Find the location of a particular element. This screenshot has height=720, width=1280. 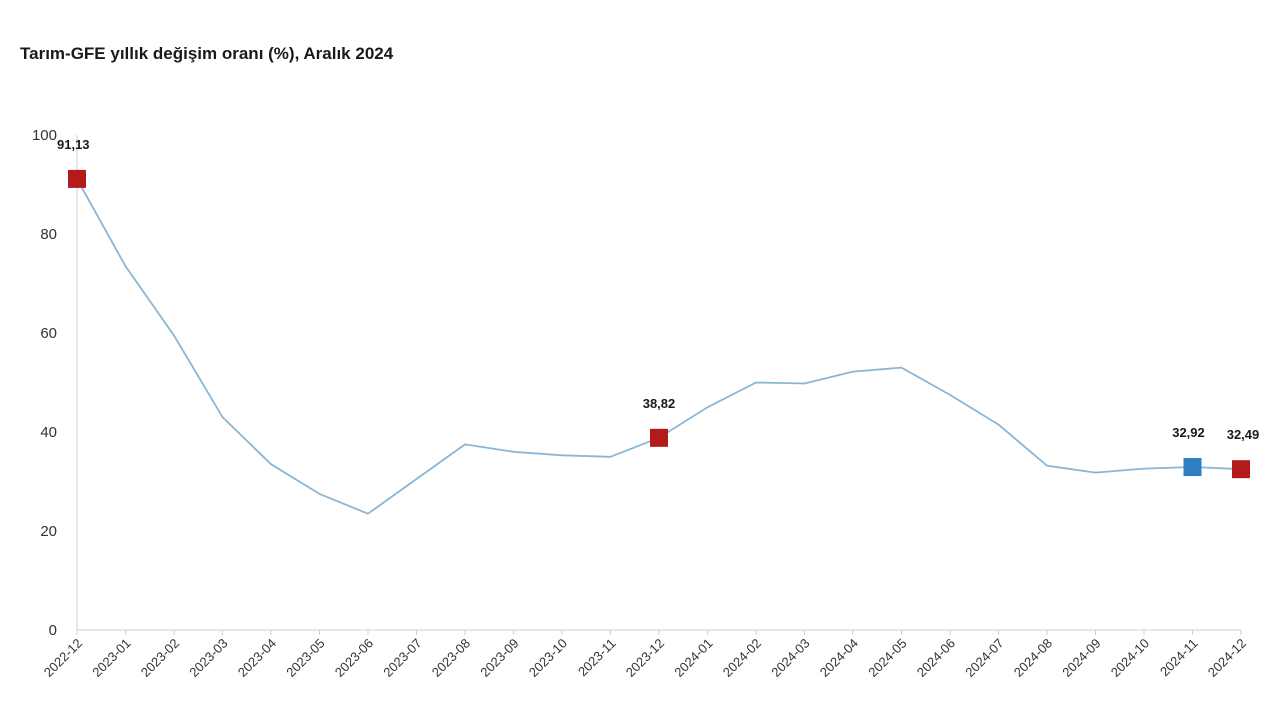

y-tick-label: 0 is located at coordinates (53, 630).